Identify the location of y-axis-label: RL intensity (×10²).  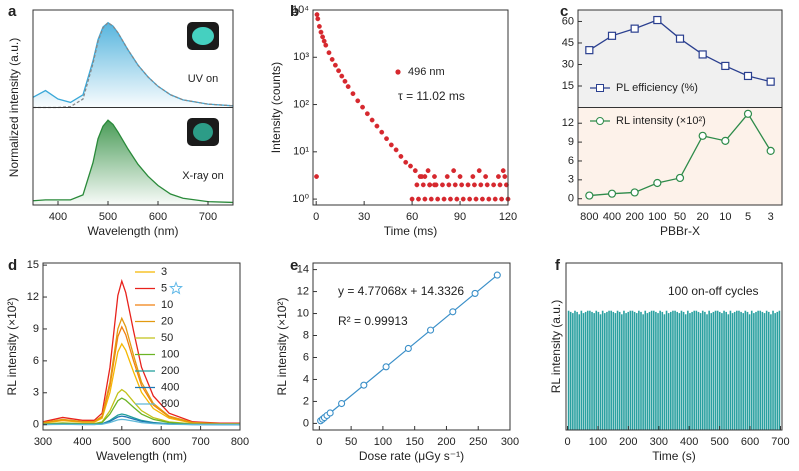
(12, 347).